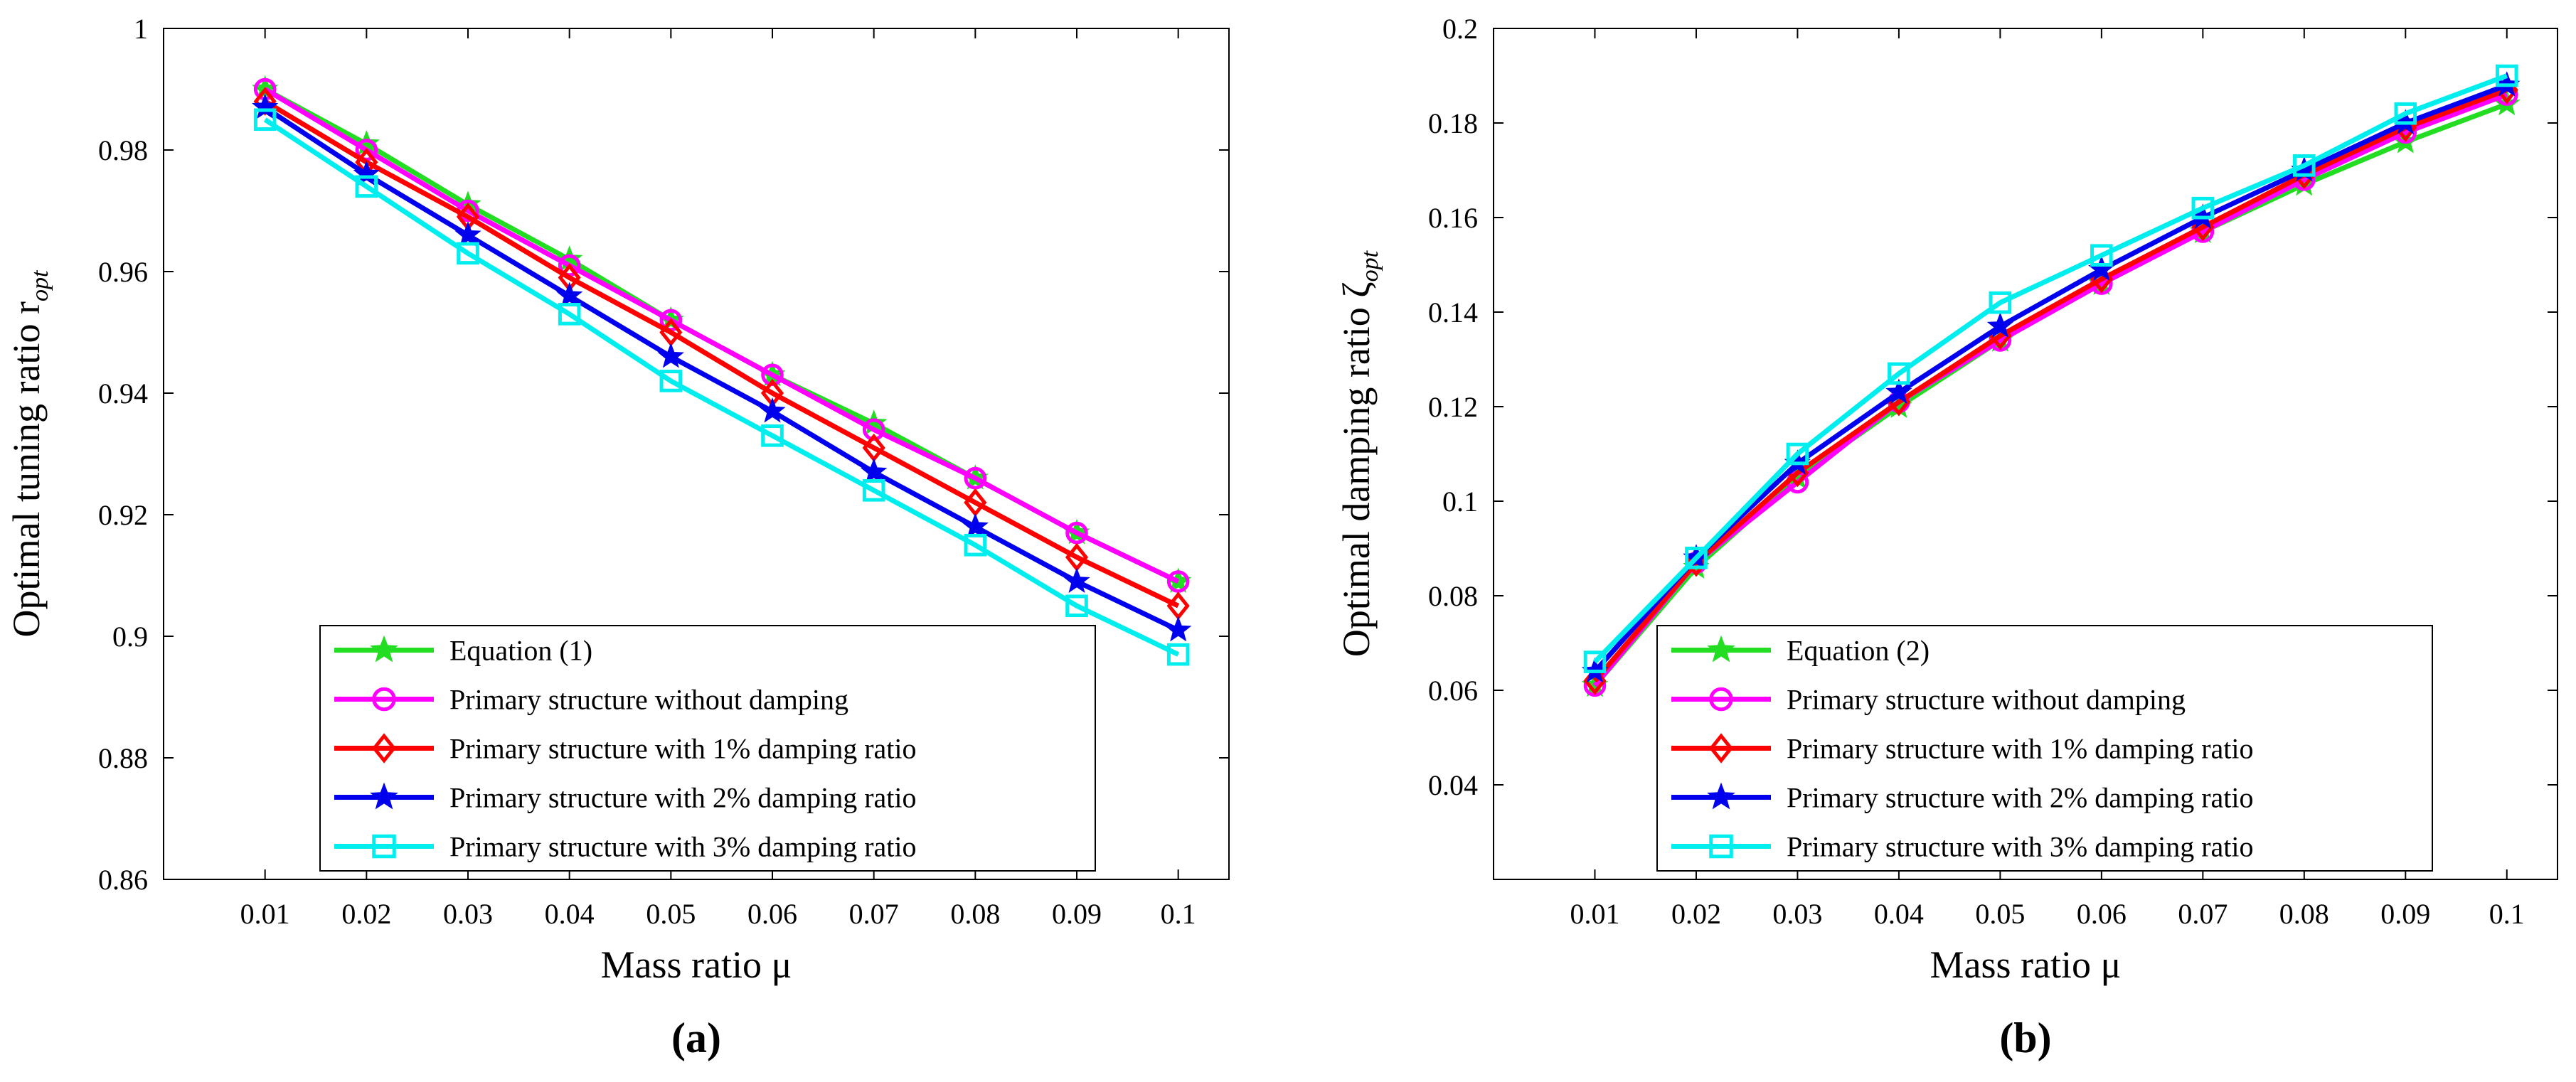 This screenshot has height=1082, width=2576. Describe the element at coordinates (1453, 785) in the screenshot. I see `y-tick-label: 0.04` at that location.